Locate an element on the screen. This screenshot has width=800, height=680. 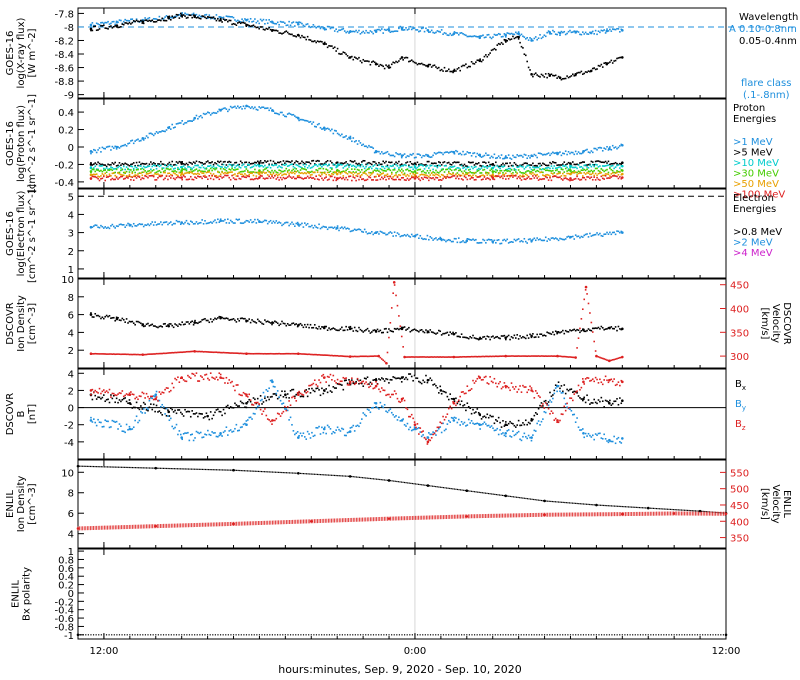
legend-entry: >0.8 MeV is located at coordinates (757, 232).